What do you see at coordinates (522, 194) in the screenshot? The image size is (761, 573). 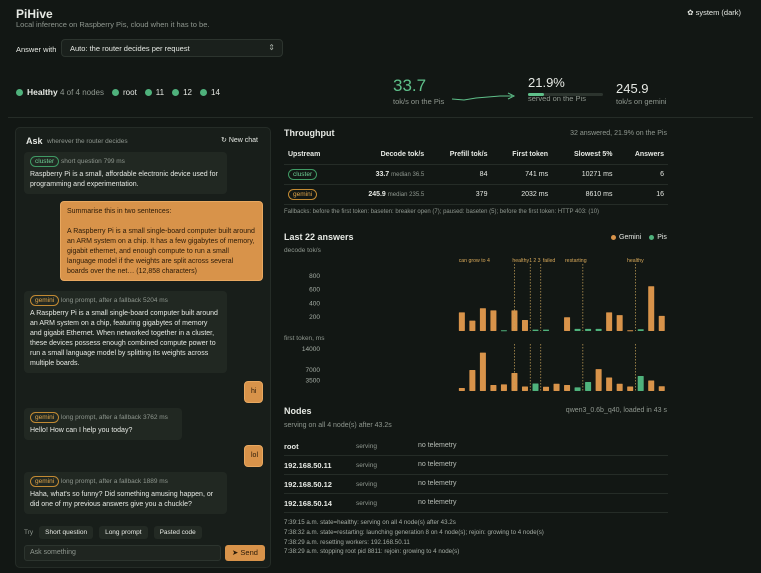 I see `first-token-value: 2032 ms` at bounding box center [522, 194].